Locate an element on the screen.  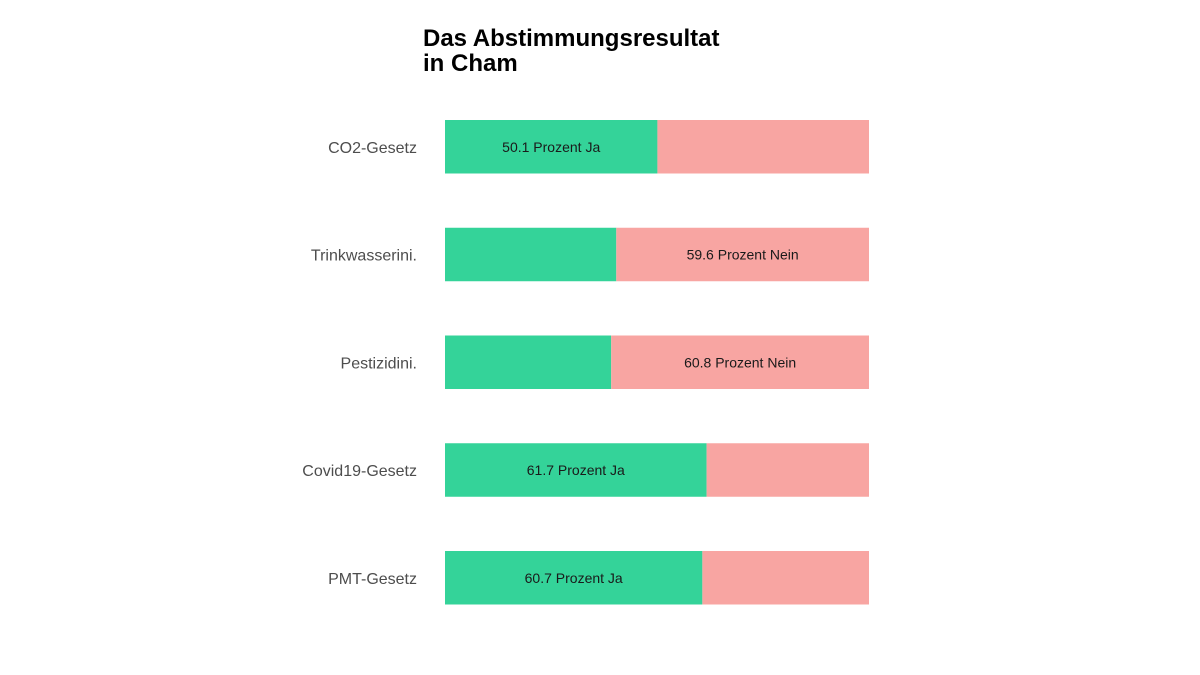
bar-value-label: 59.6 Prozent Nein is located at coordinates (743, 255).